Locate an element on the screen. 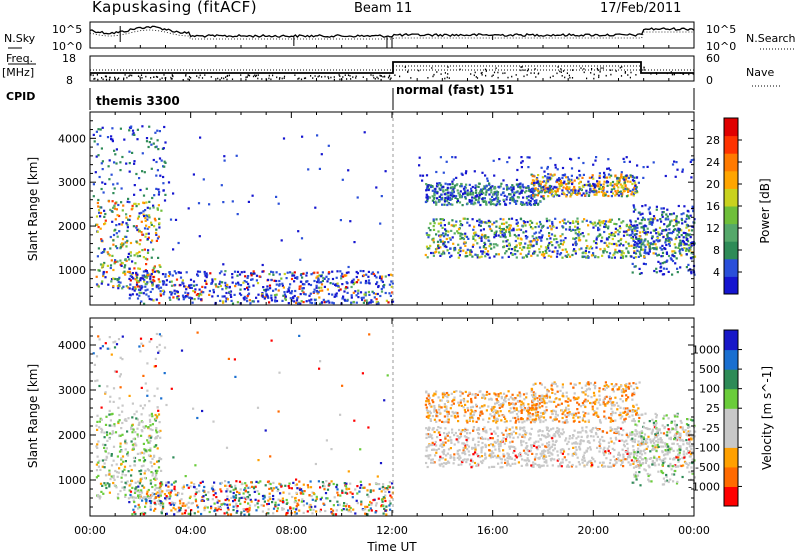 Image resolution: width=800 pixels, height=554 pixels. power-colorbar-tick: 28 is located at coordinates (713, 140).